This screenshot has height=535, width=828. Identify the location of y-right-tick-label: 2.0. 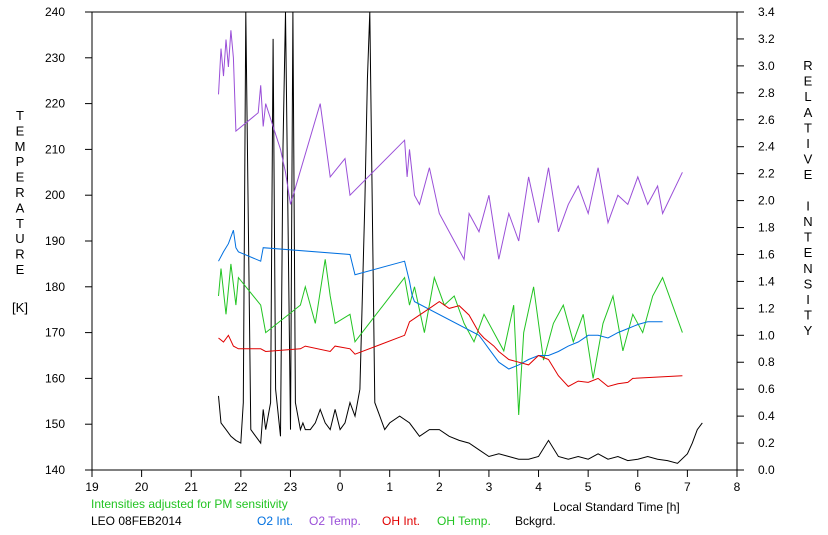
(766, 201).